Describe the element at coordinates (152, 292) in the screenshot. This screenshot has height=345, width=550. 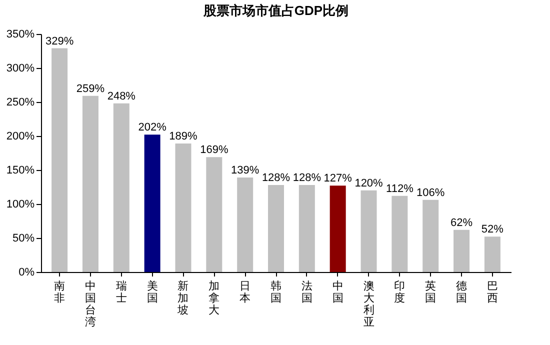
I see `x-tick-label: 美国` at that location.